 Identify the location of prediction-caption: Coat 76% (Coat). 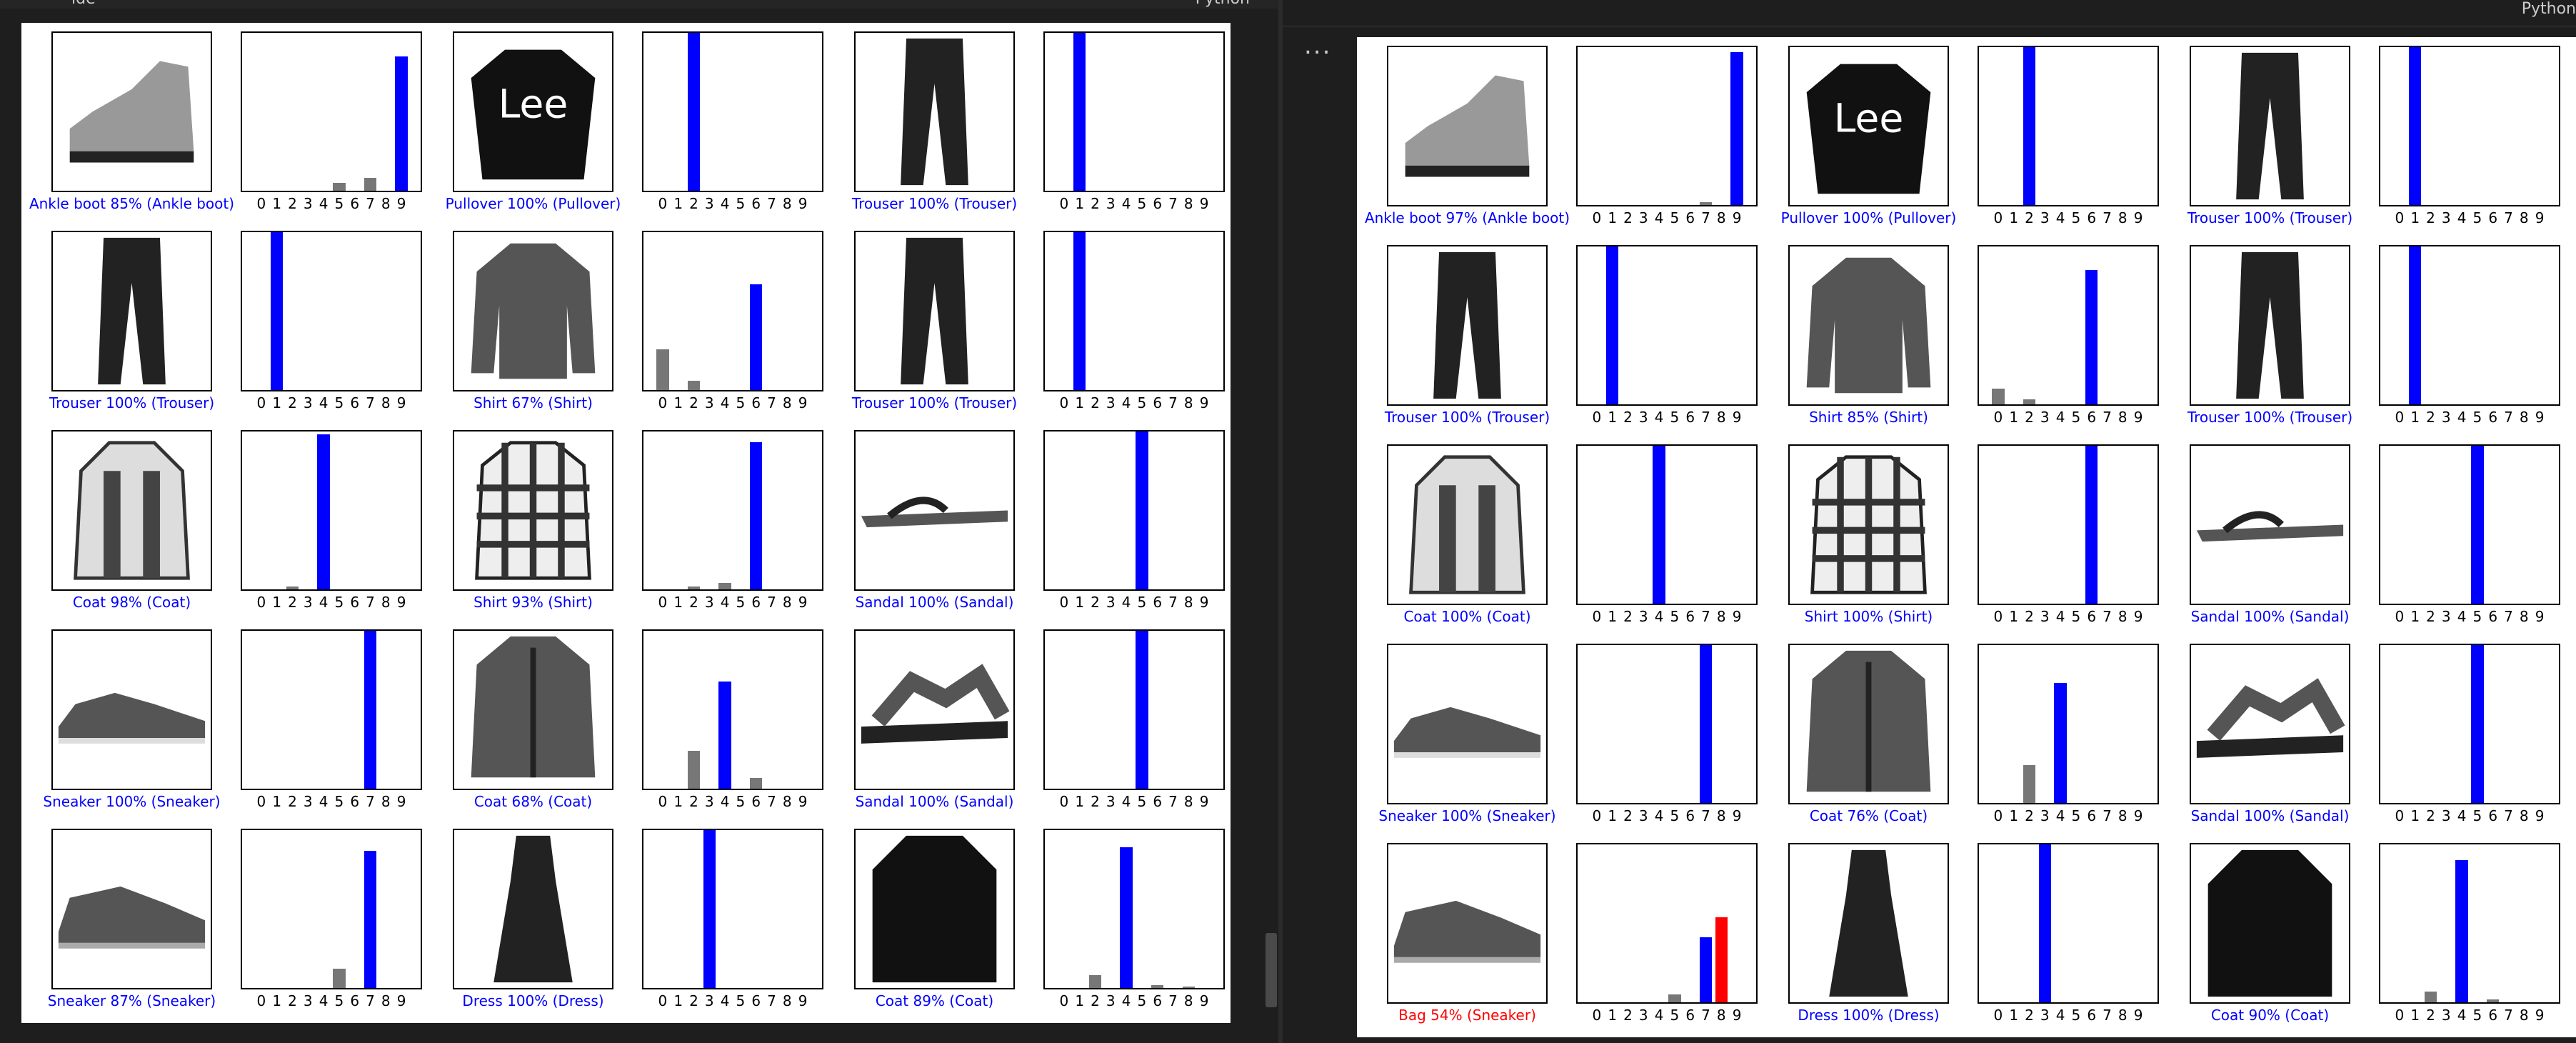
(1868, 816).